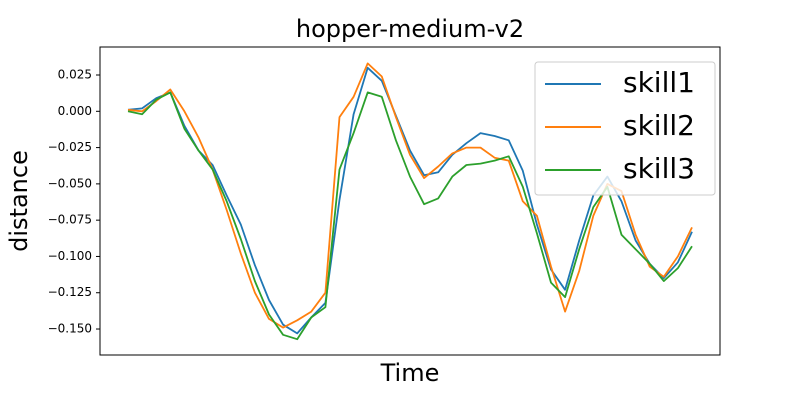 The width and height of the screenshot is (800, 400). I want to click on legend-label: skill2, so click(659, 125).